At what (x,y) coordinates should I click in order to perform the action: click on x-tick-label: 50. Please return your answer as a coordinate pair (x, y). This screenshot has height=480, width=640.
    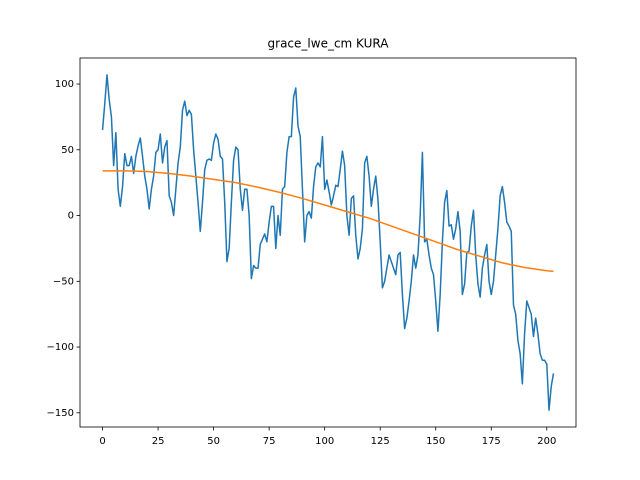
    Looking at the image, I should click on (213, 441).